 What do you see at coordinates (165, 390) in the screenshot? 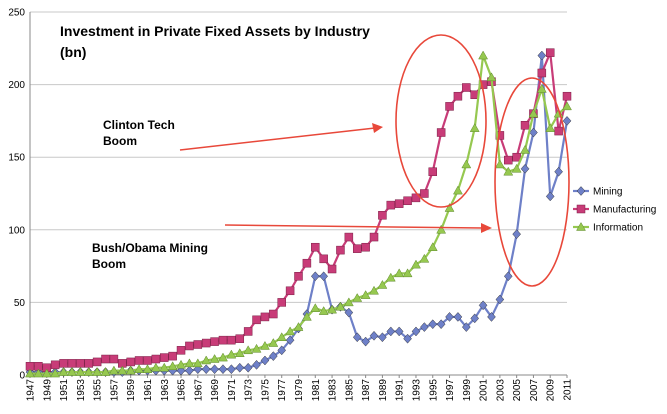
I see `x-tick-label: 1963` at bounding box center [165, 390].